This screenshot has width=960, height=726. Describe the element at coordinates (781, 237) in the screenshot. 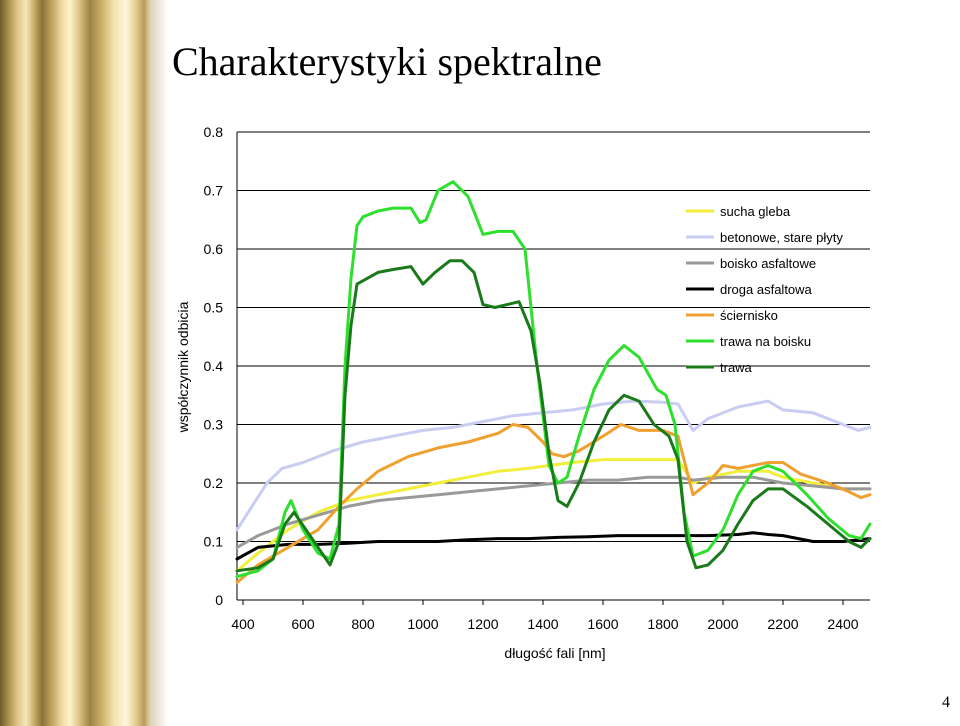

I see `legend-entry: betonowe, stare płyty` at that location.